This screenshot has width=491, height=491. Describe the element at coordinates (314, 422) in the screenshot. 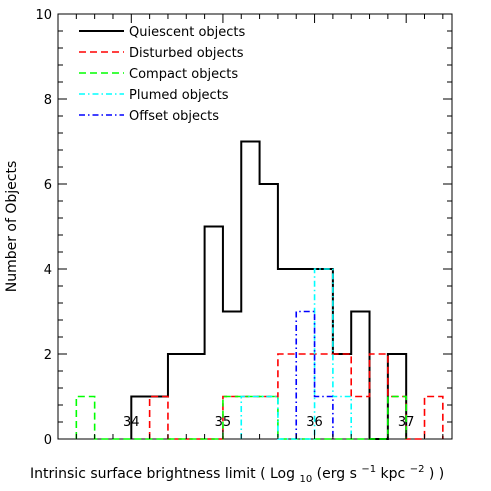

I see `x-tick-label: 36` at that location.